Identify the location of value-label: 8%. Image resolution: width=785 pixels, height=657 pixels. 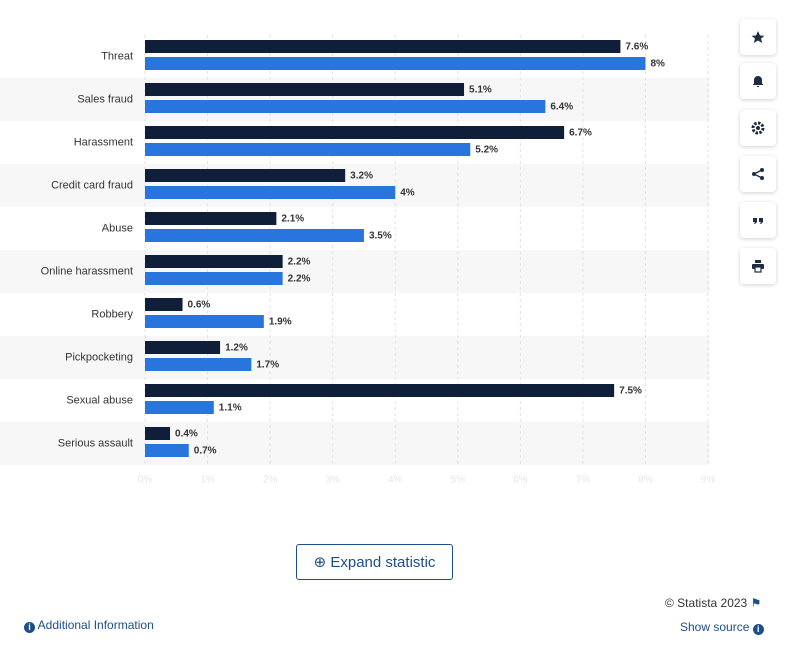
(657, 64).